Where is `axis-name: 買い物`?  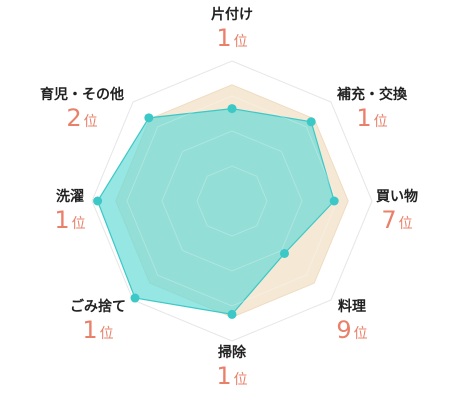
axis-name: 買い物 is located at coordinates (397, 197).